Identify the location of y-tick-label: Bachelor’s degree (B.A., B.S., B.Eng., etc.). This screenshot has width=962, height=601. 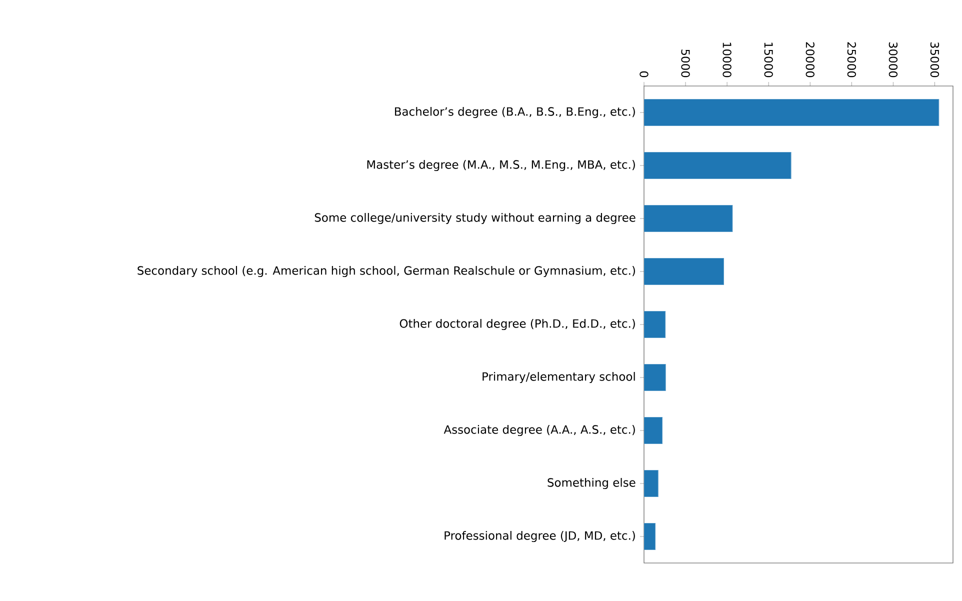
(515, 112).